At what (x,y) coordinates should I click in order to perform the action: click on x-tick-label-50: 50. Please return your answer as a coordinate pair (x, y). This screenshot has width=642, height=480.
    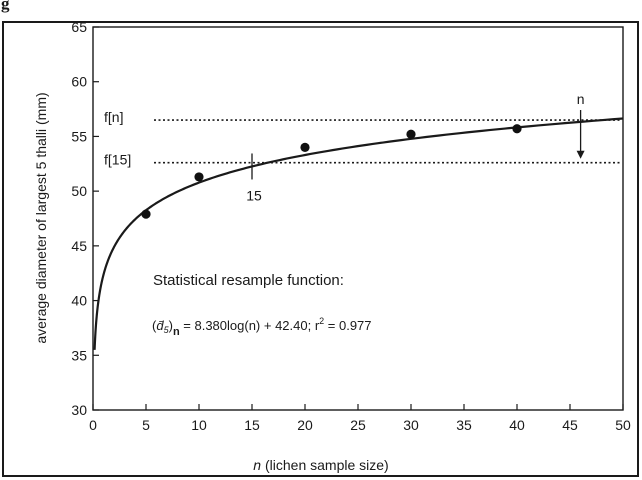
    Looking at the image, I should click on (623, 425).